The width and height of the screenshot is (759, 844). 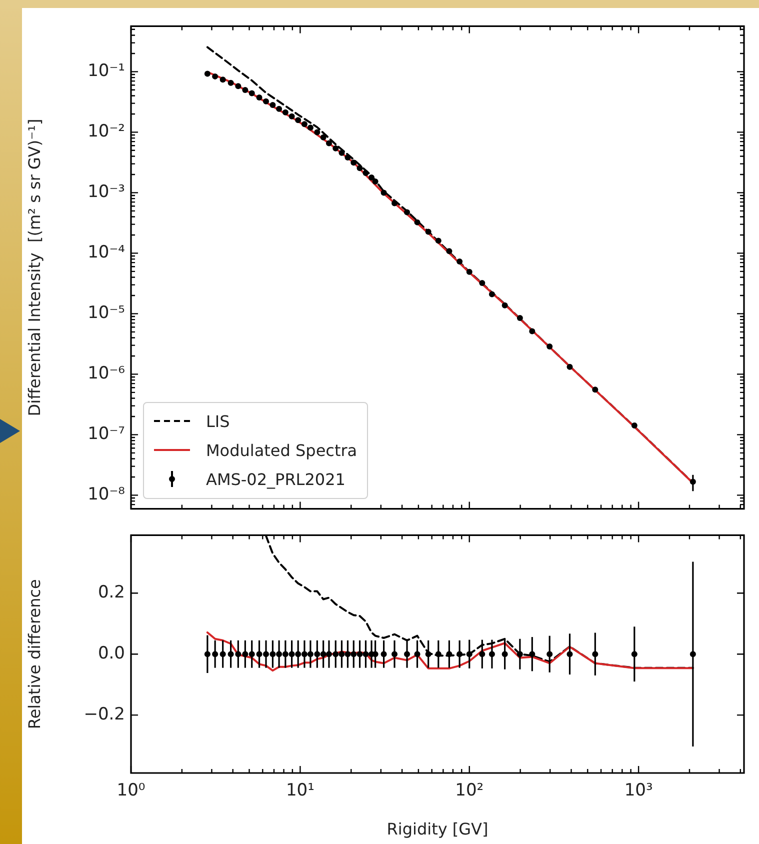 I want to click on y-tick-label: 0.0, so click(x=111, y=654).